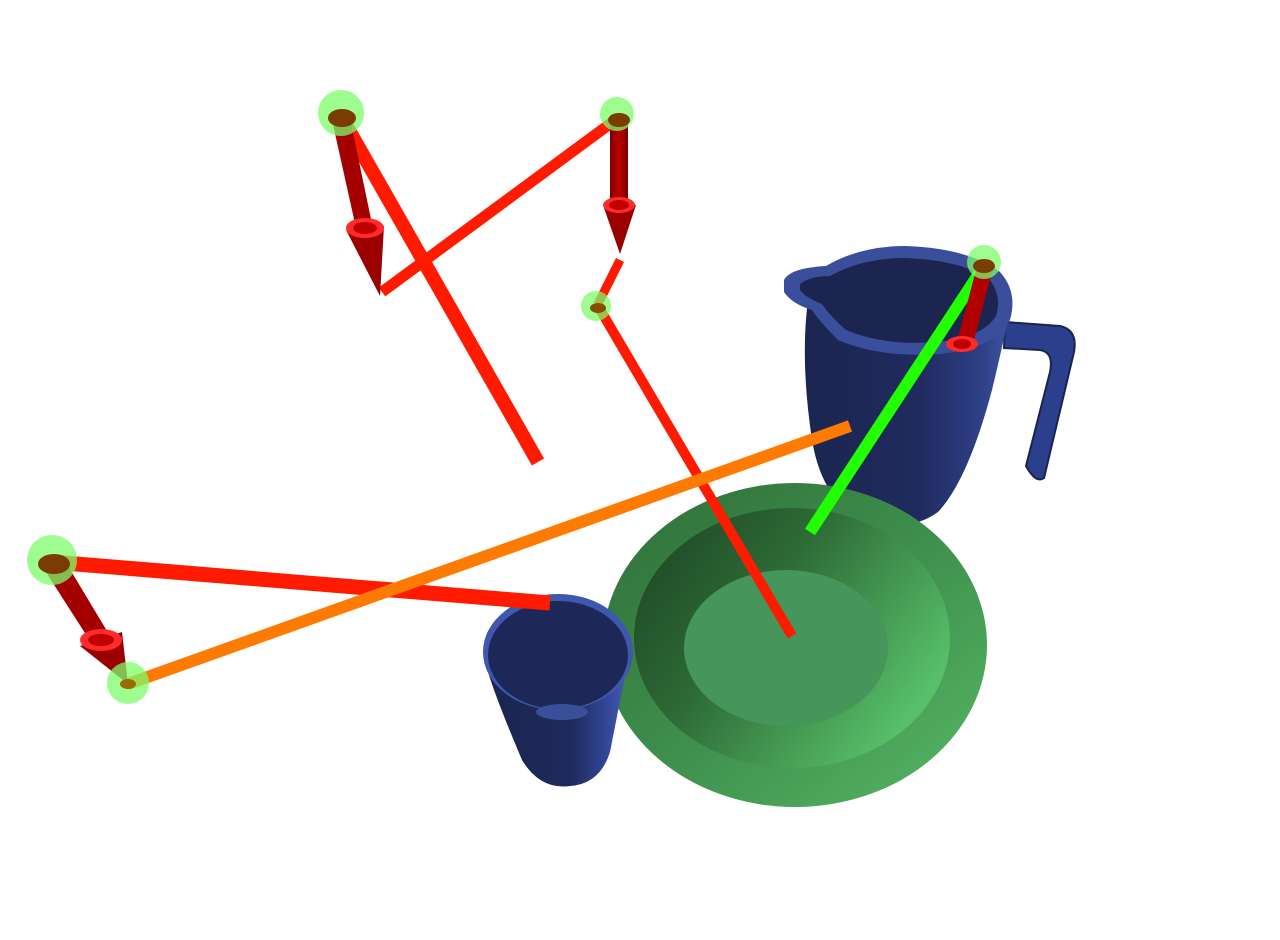 The image size is (1280, 940). I want to click on pitcher, so click(930, 386).